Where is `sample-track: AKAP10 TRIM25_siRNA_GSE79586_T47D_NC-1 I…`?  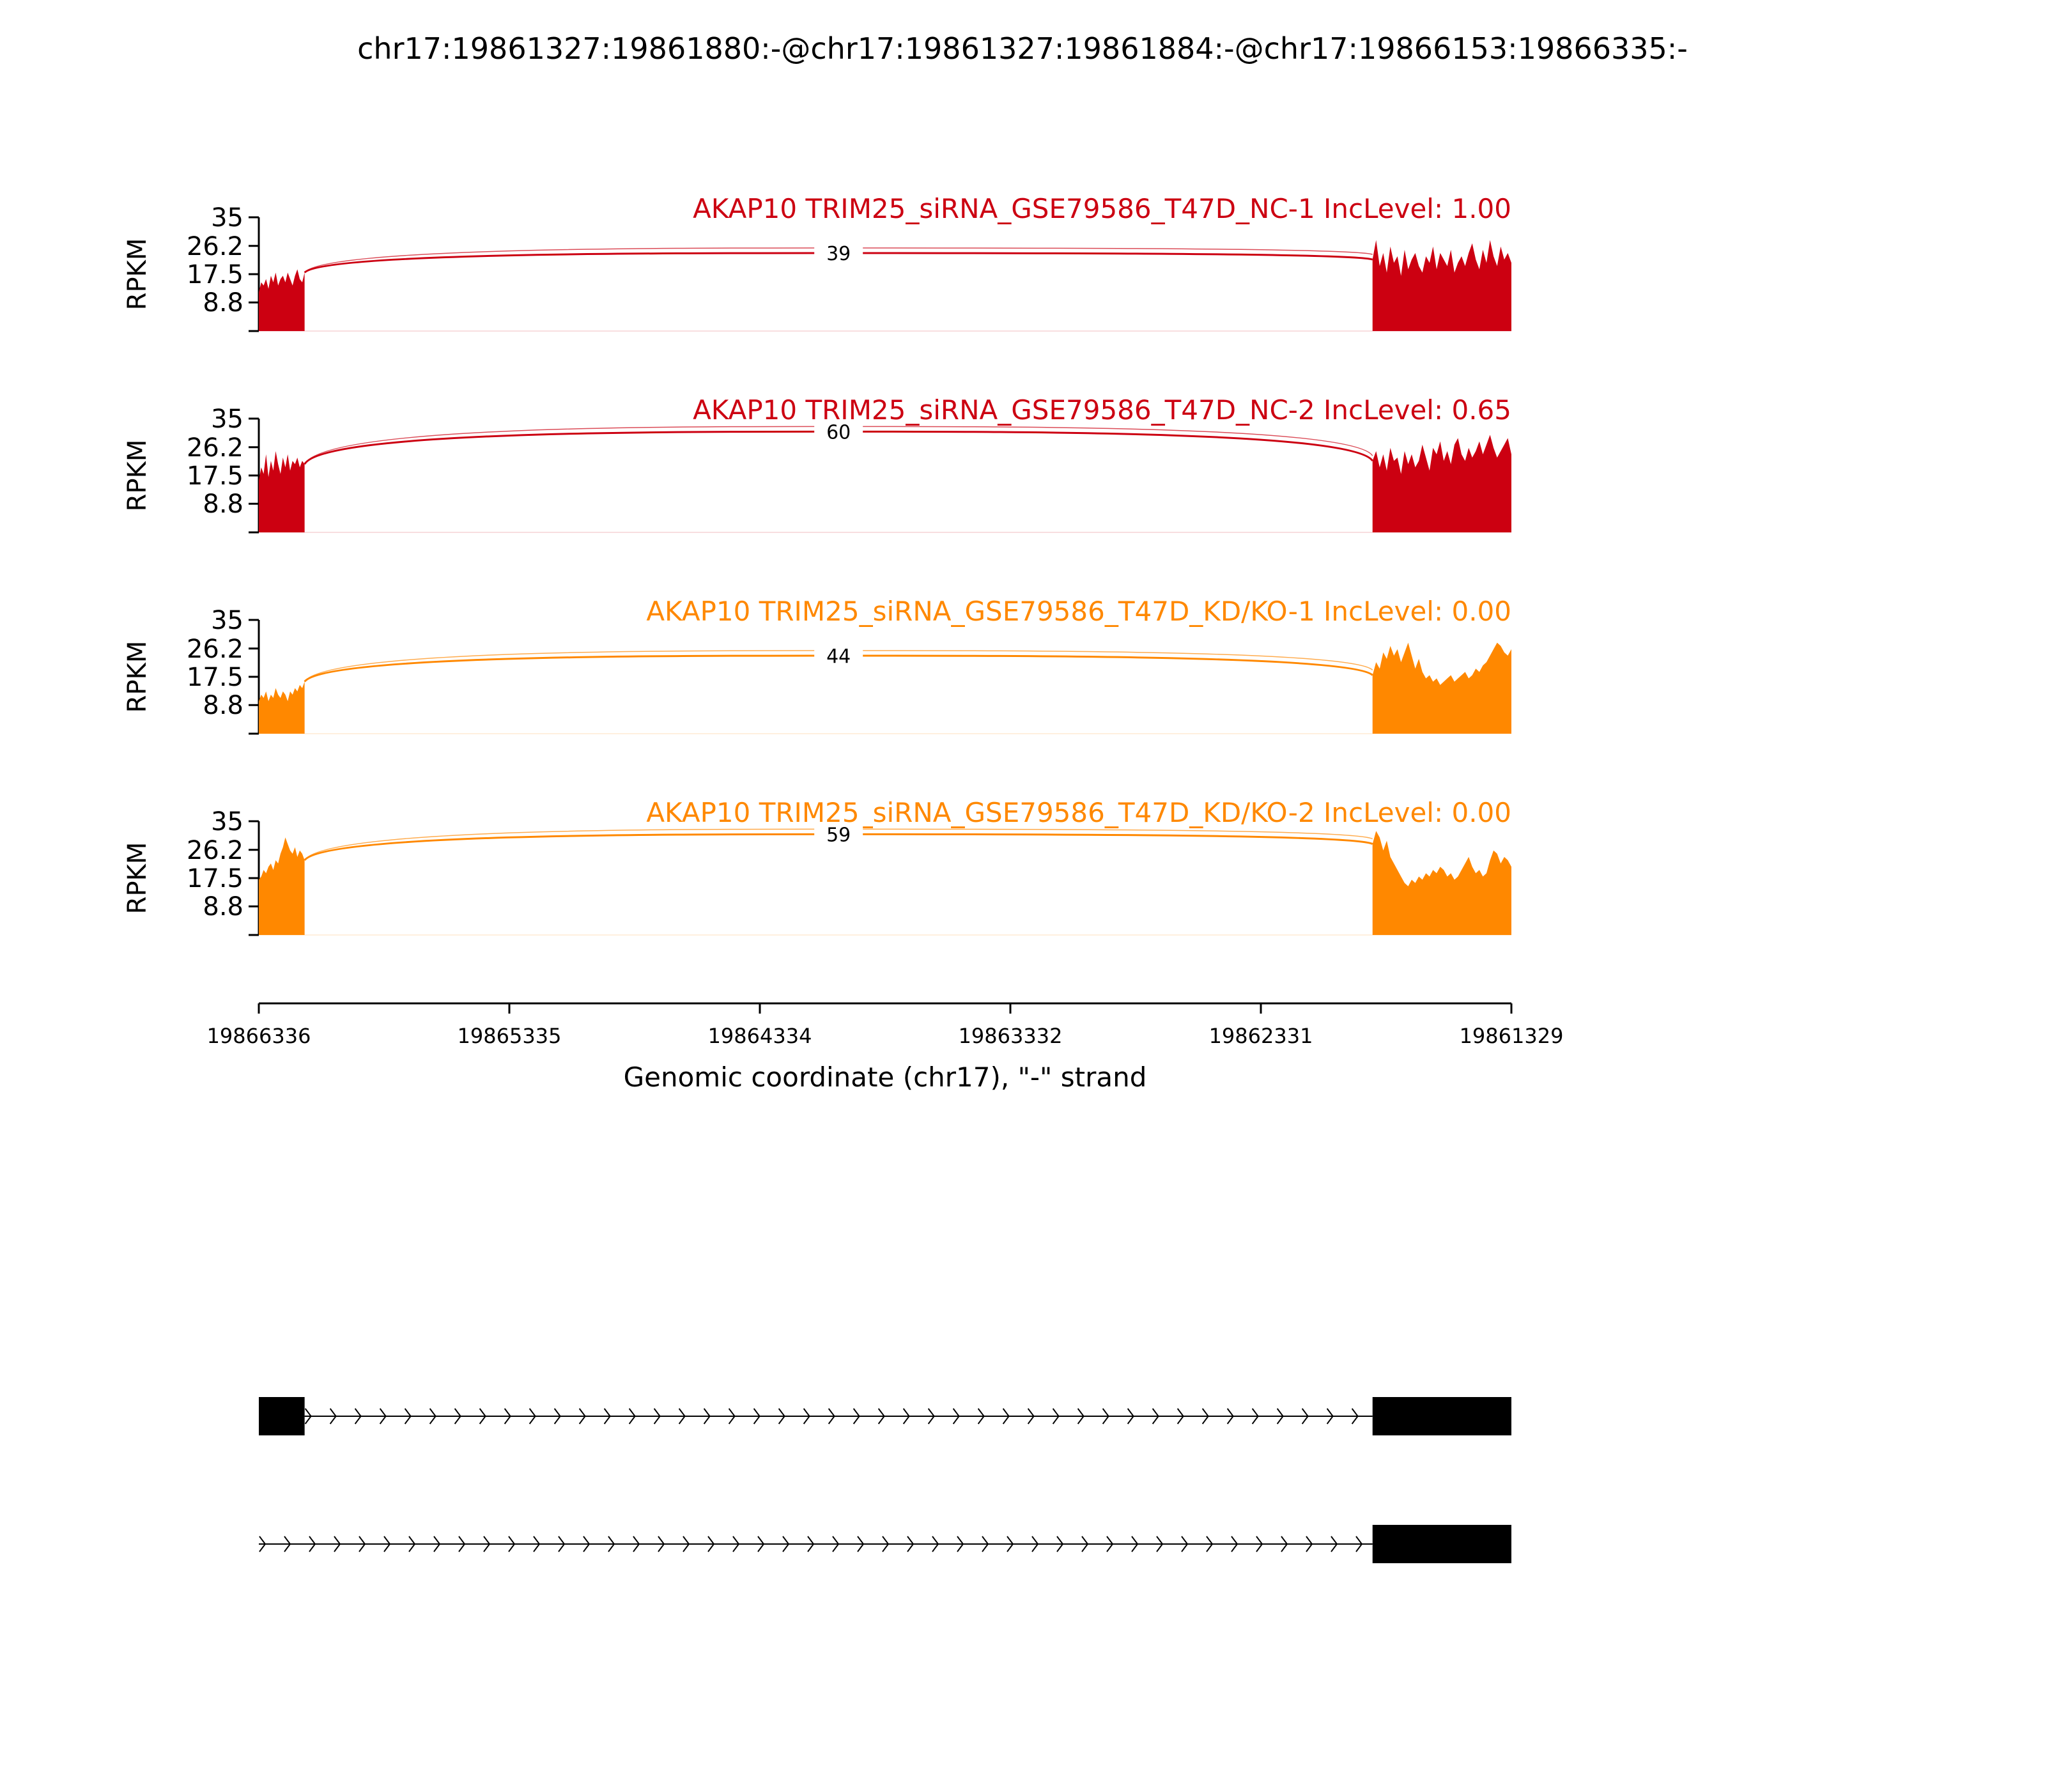 sample-track: AKAP10 TRIM25_siRNA_GSE79586_T47D_NC-1 I… is located at coordinates (817, 262).